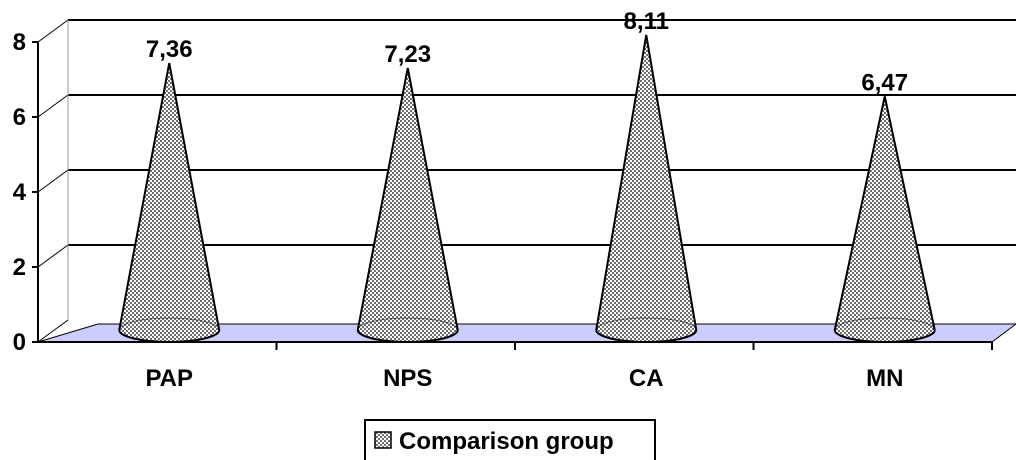 This screenshot has width=1016, height=460. I want to click on y-tick-label: 2, so click(19, 267).